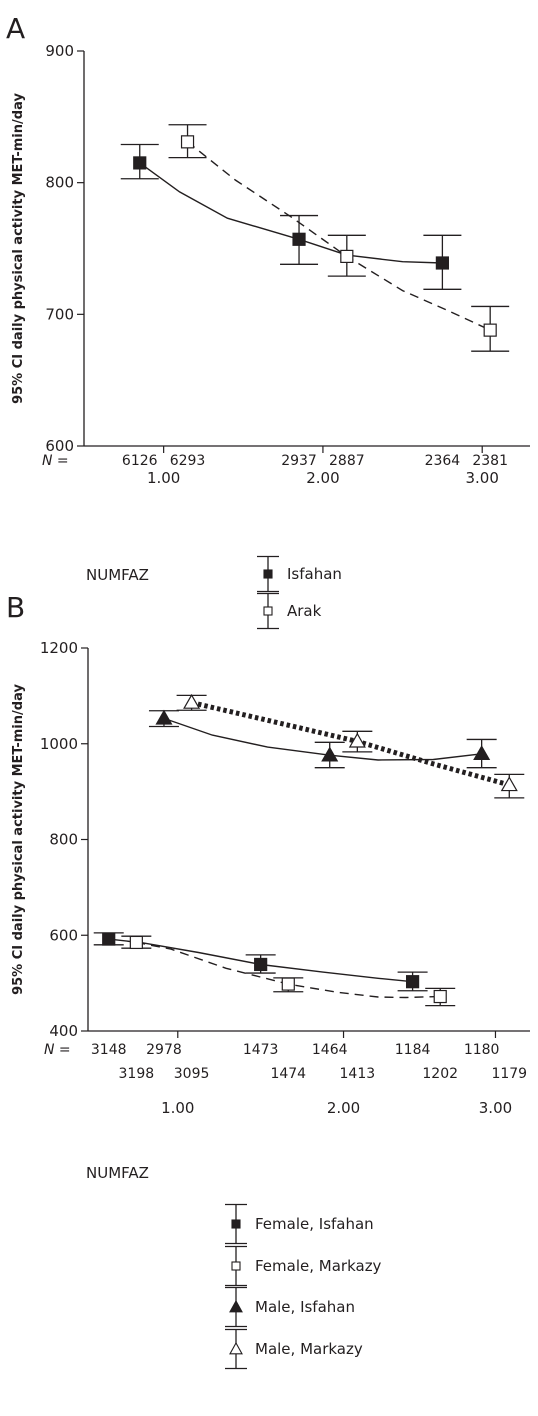 The image size is (538, 1416). What do you see at coordinates (59, 744) in the screenshot?
I see `y-tick-label: 1000` at bounding box center [59, 744].